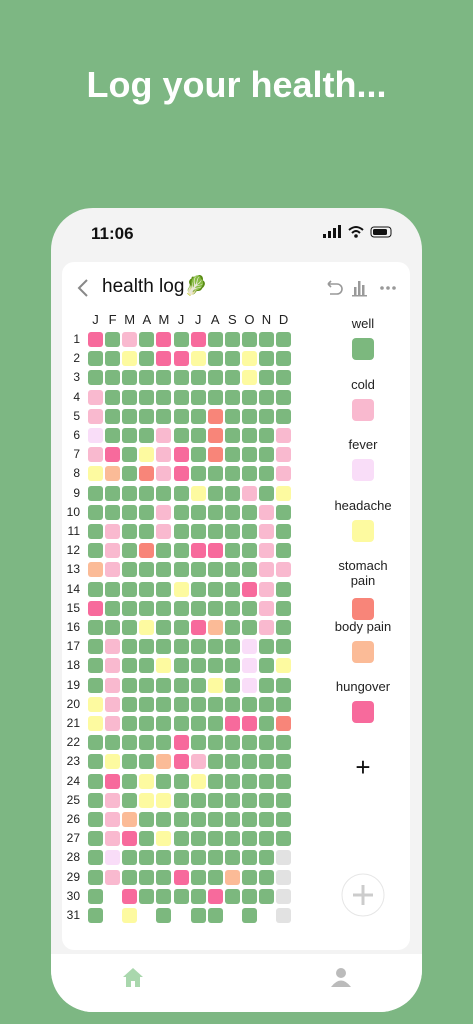 The width and height of the screenshot is (473, 1024). What do you see at coordinates (363, 895) in the screenshot?
I see `fab-add` at bounding box center [363, 895].